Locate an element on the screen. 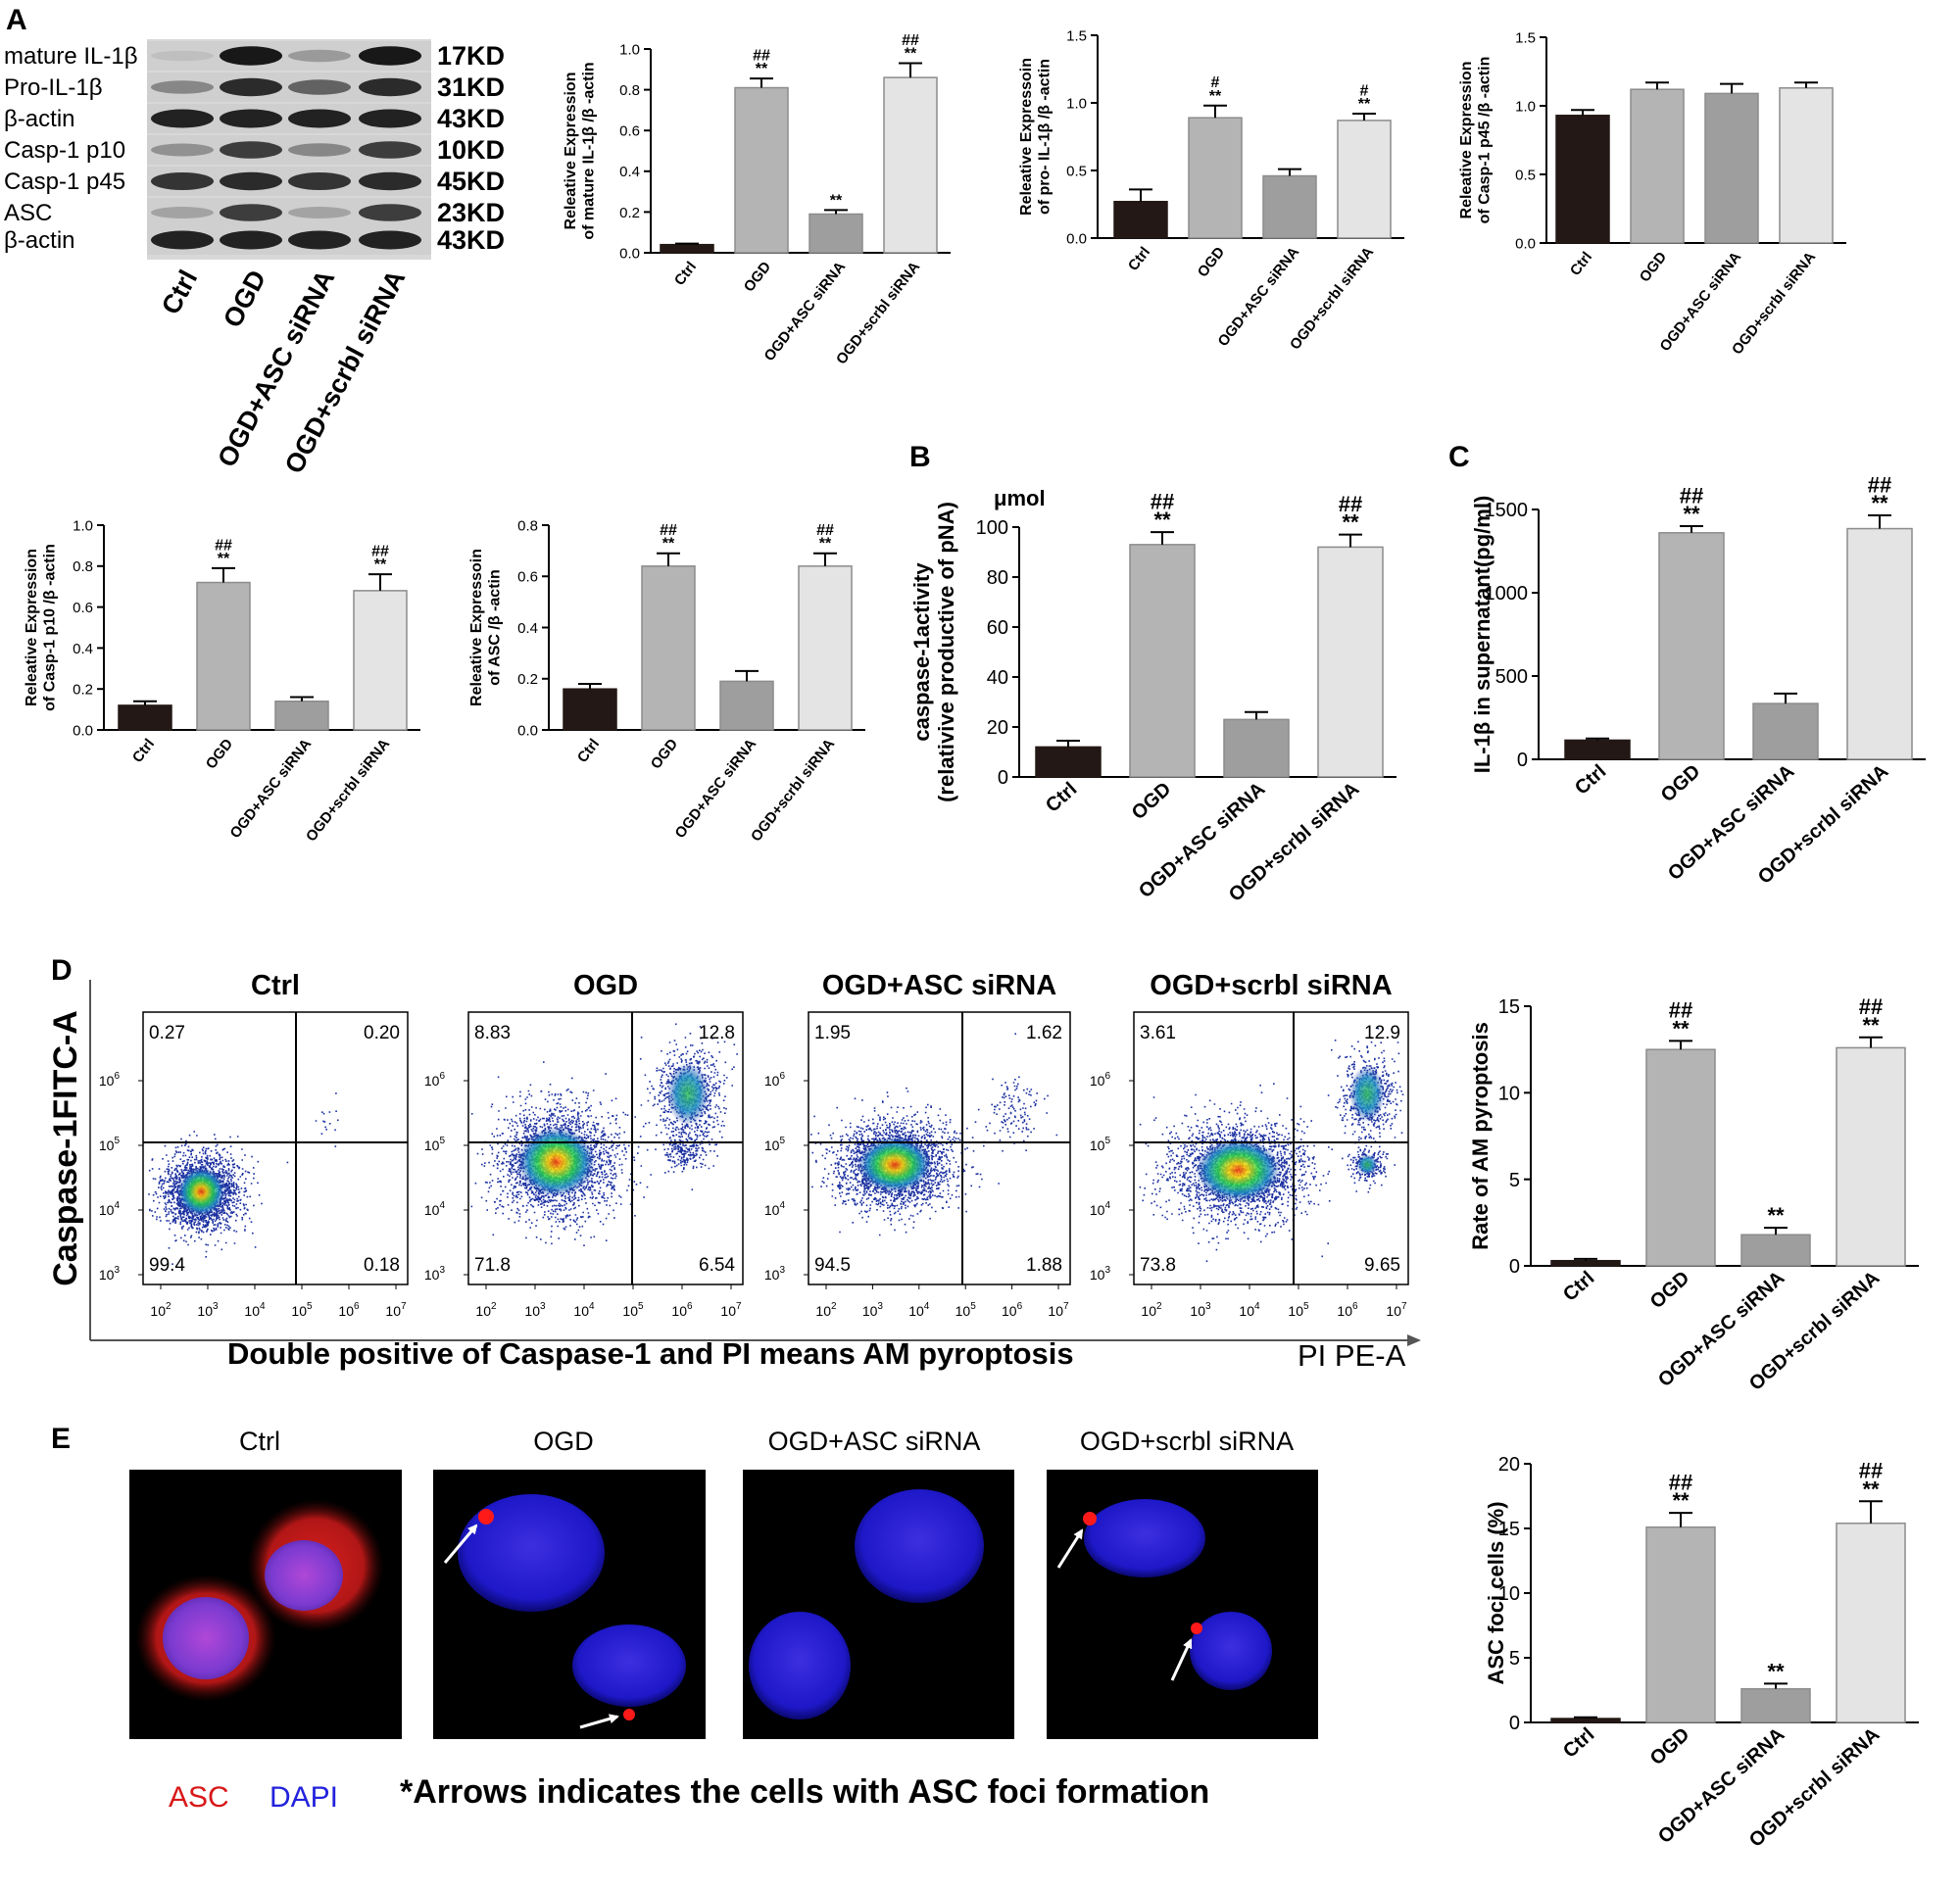 The height and width of the screenshot is (1889, 1960). flow-events is located at coordinates (243, 1178).